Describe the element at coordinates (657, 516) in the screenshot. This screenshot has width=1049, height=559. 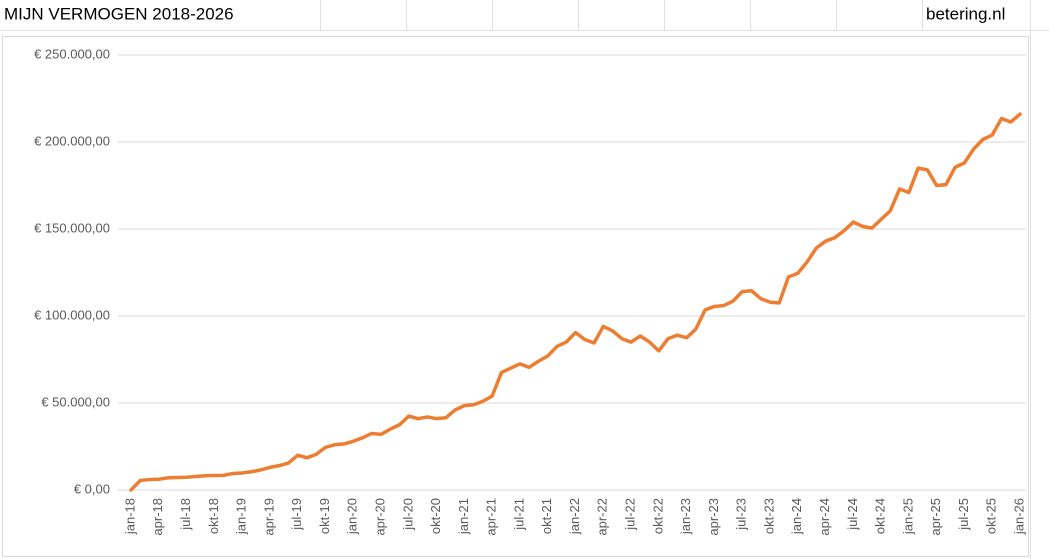
I see `x-tick-label: okt-22` at that location.